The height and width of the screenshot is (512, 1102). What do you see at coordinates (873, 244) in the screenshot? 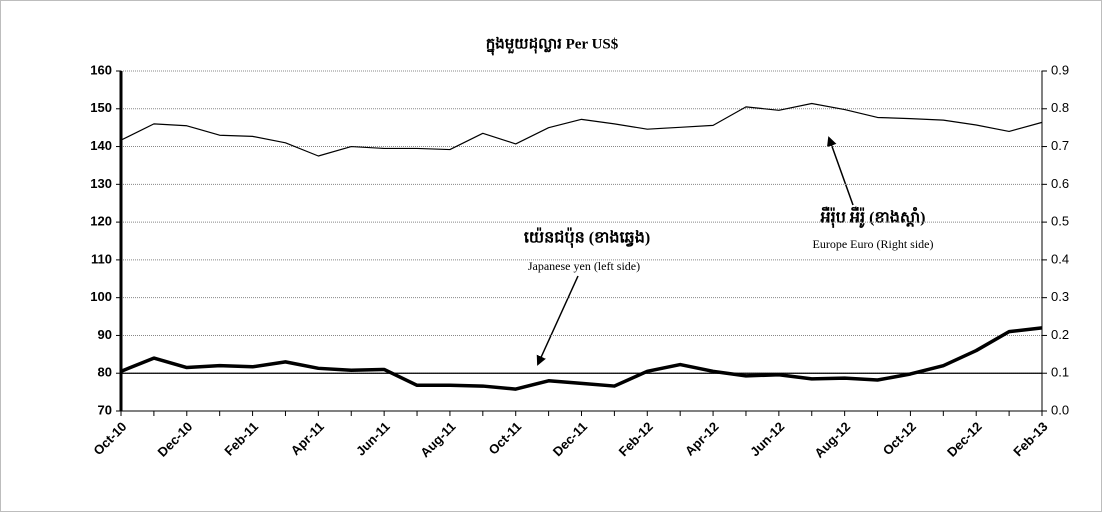
I see `annotation: Europe Euro (Right side)` at bounding box center [873, 244].